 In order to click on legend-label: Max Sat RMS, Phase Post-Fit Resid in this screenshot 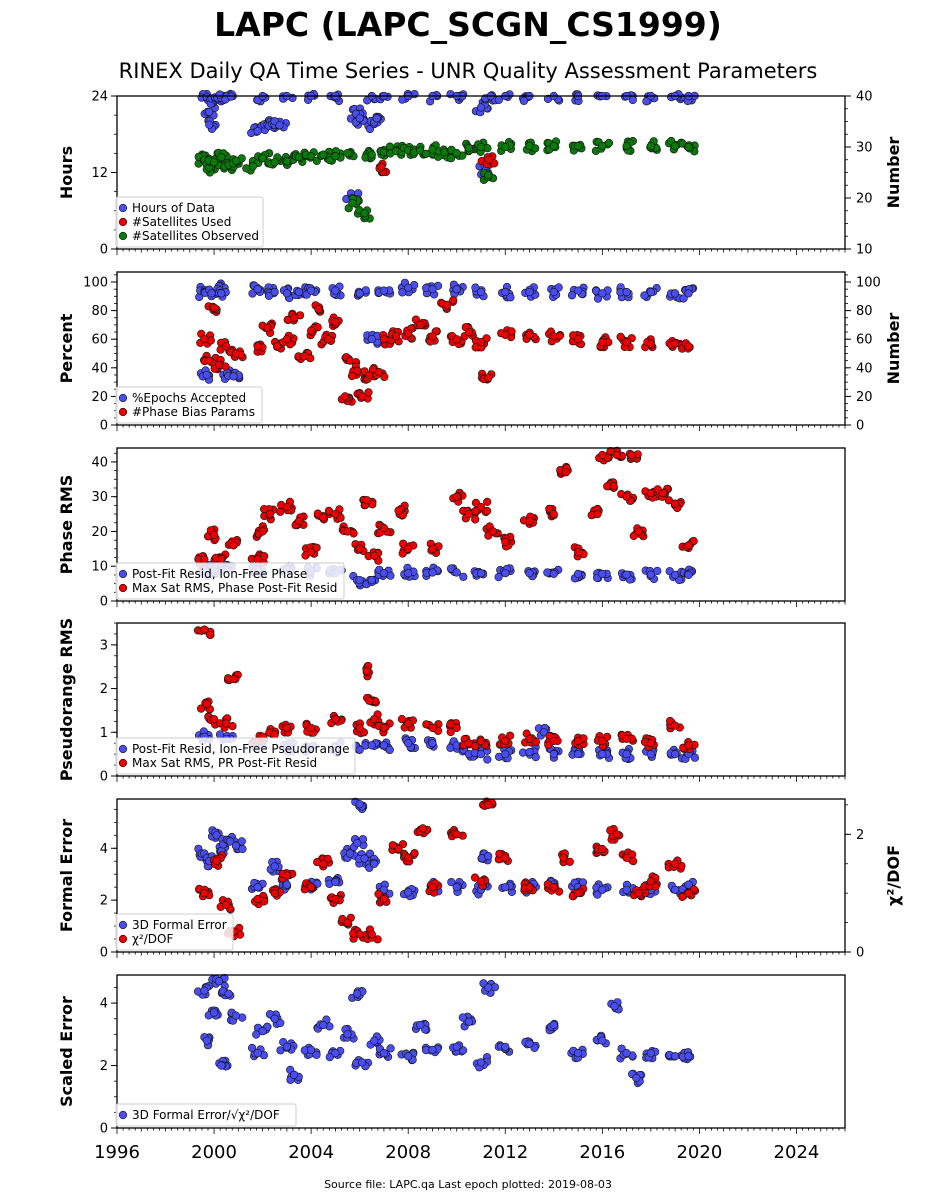, I will do `click(234, 588)`.